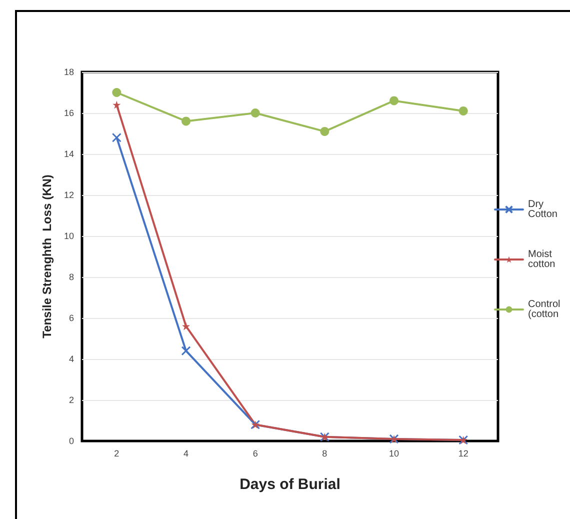 This screenshot has height=519, width=570. What do you see at coordinates (71, 277) in the screenshot?
I see `y-tick-label: 8` at bounding box center [71, 277].